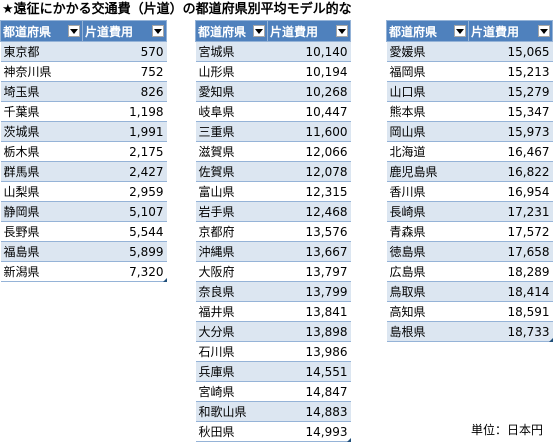 The height and width of the screenshot is (442, 555). I want to click on fare-cell: 17,572, so click(510, 231).